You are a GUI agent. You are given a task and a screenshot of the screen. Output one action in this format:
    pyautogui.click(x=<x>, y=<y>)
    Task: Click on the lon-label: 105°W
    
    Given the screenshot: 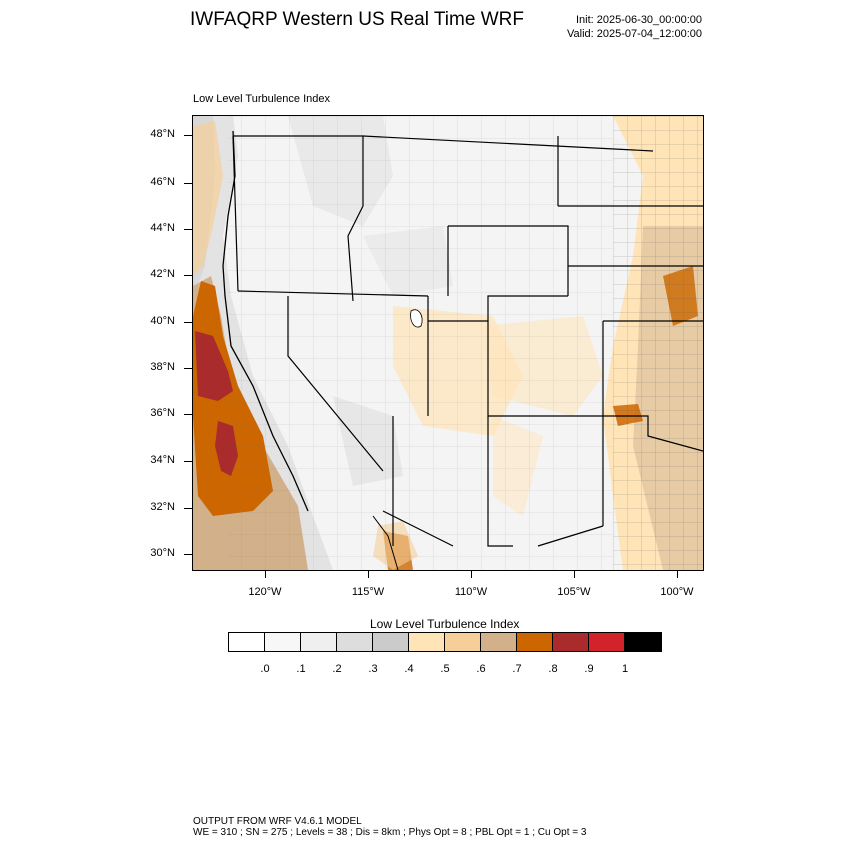 What is the action you would take?
    pyautogui.click(x=574, y=592)
    